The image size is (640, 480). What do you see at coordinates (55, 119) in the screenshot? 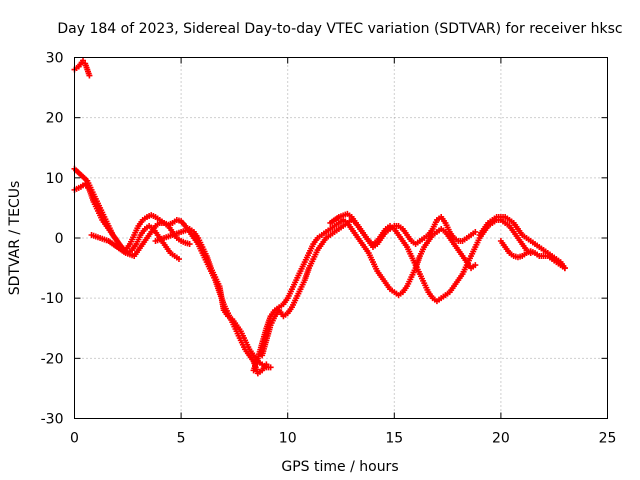
I see `y-tick-label: 20` at bounding box center [55, 119].